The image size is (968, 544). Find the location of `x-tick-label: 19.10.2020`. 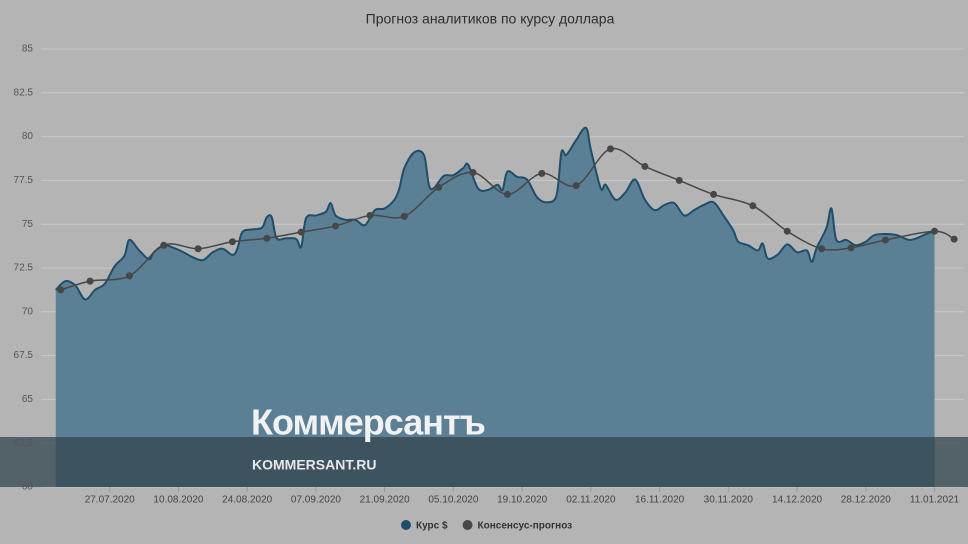

x-tick-label: 19.10.2020 is located at coordinates (522, 500).